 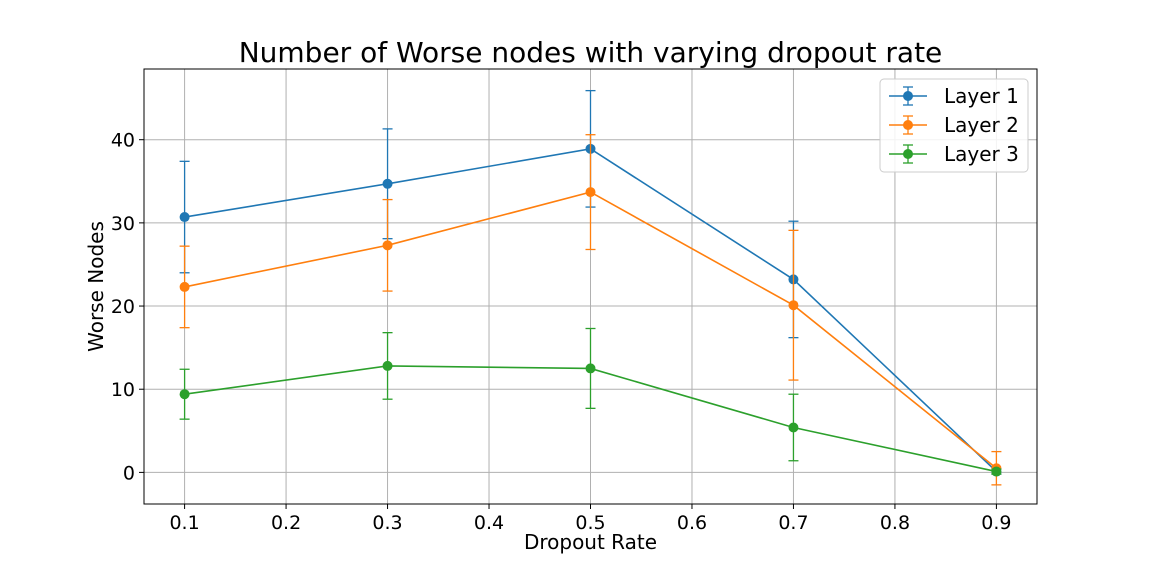 I want to click on x-tick-label: 0.9, so click(x=996, y=523).